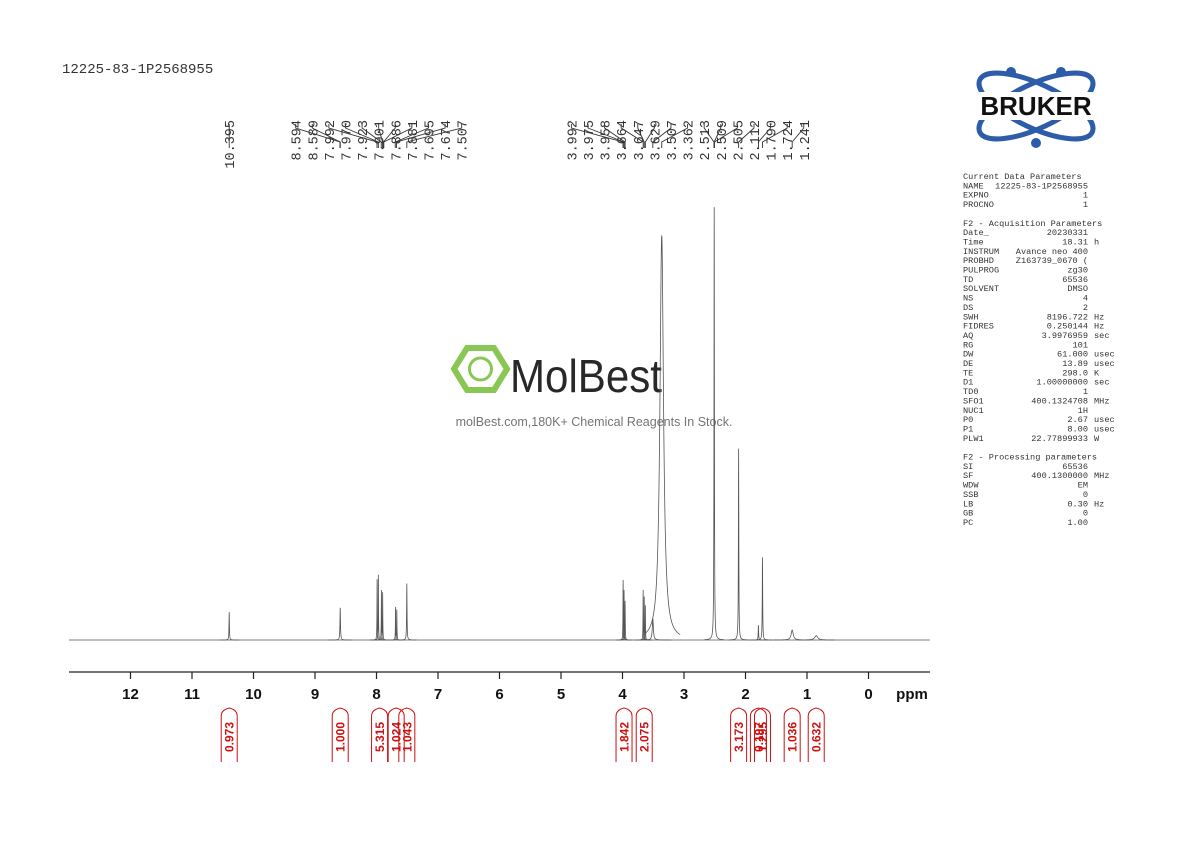 Image resolution: width=1190 pixels, height=842 pixels. I want to click on parameter-value: 0.250144, so click(1067, 327).